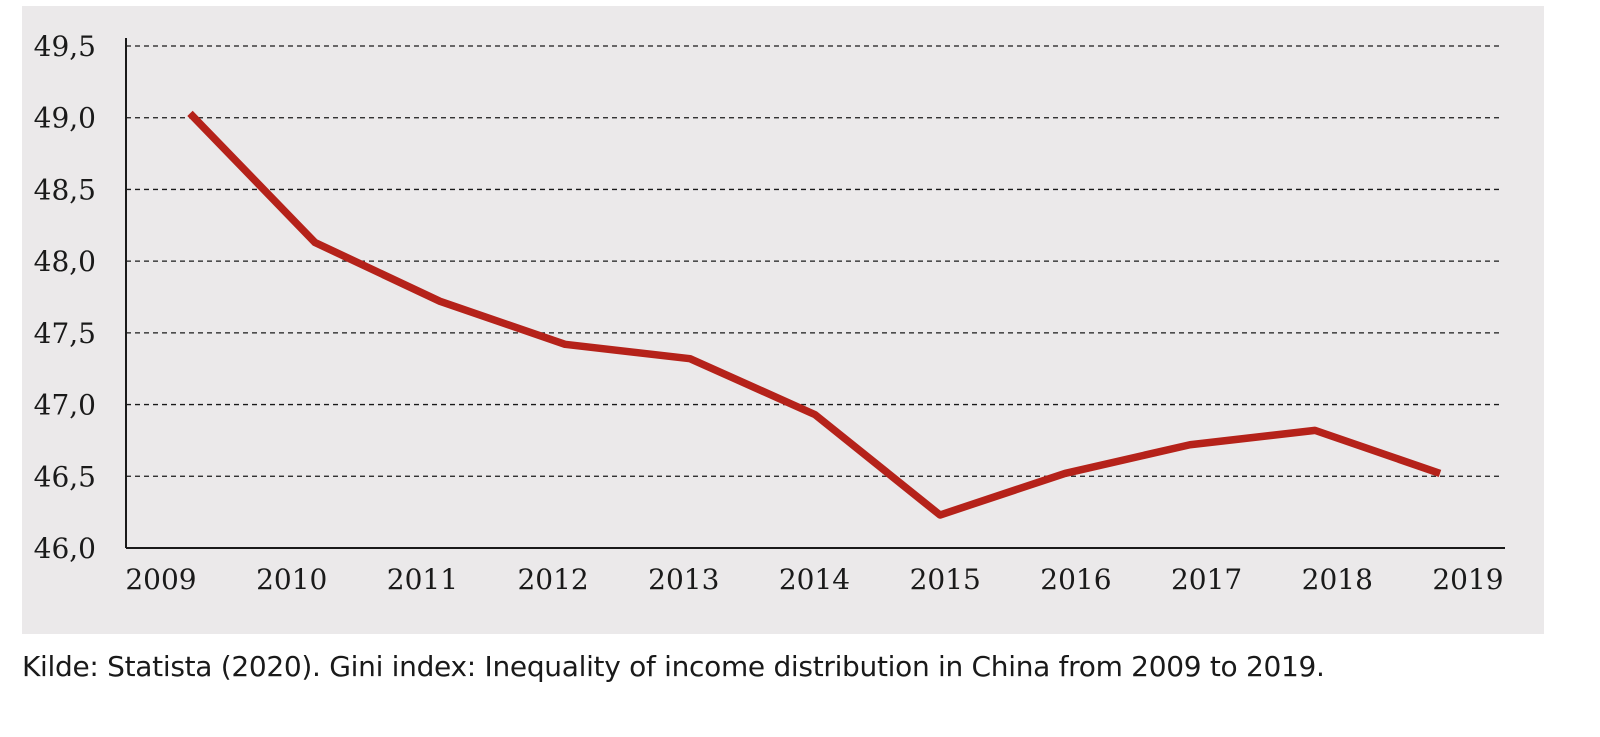 This screenshot has height=737, width=1600. Describe the element at coordinates (422, 579) in the screenshot. I see `x-tick-label: 2011` at that location.